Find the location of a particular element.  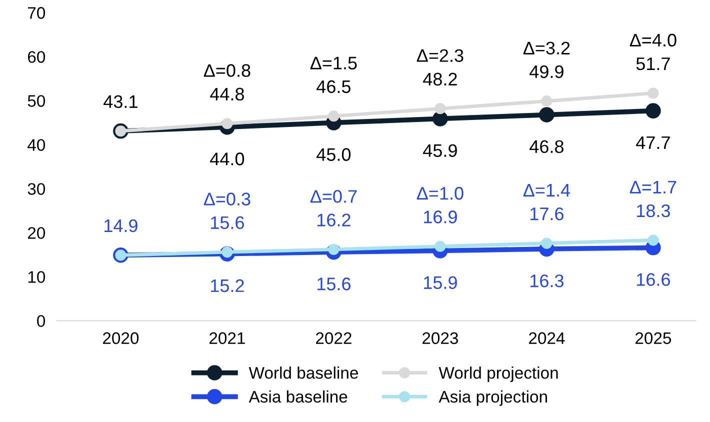

annotation: Δ=0.7 is located at coordinates (333, 196).